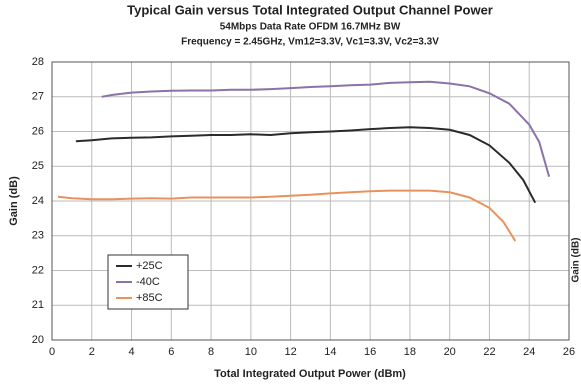 This screenshot has height=390, width=581. I want to click on y-tick-label: 20, so click(38, 340).